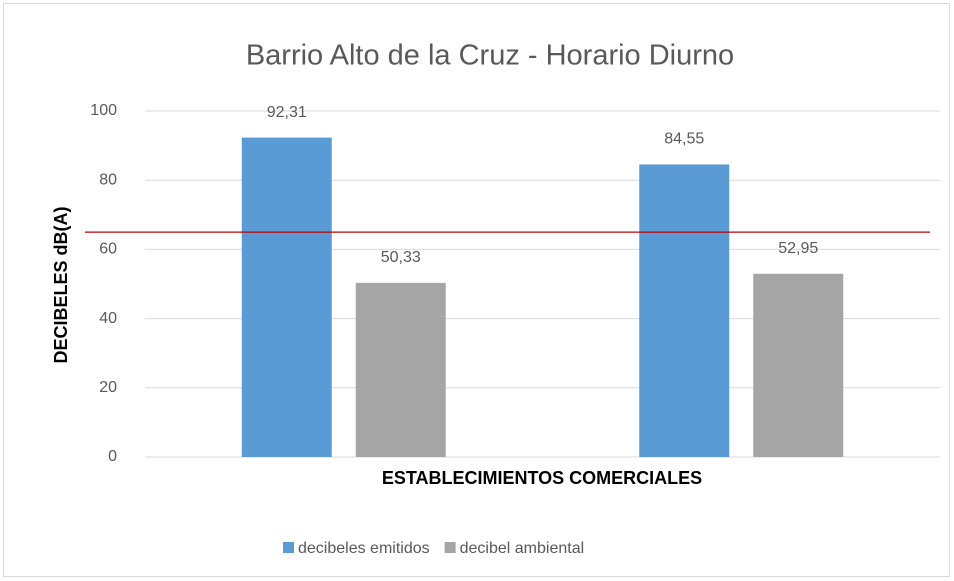 This screenshot has width=954, height=581. I want to click on y-tick-label: 20, so click(108, 387).